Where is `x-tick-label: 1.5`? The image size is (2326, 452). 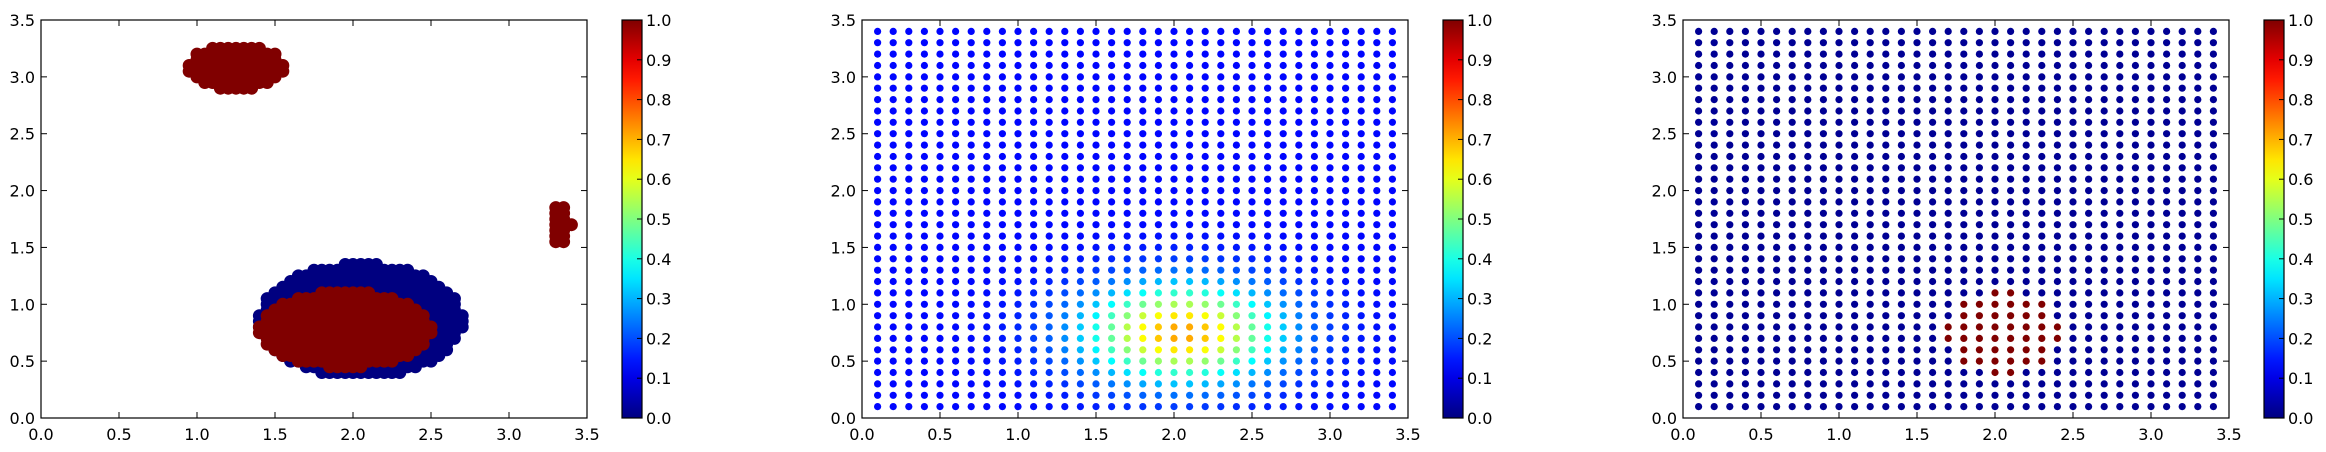 x-tick-label: 1.5 is located at coordinates (1916, 434).